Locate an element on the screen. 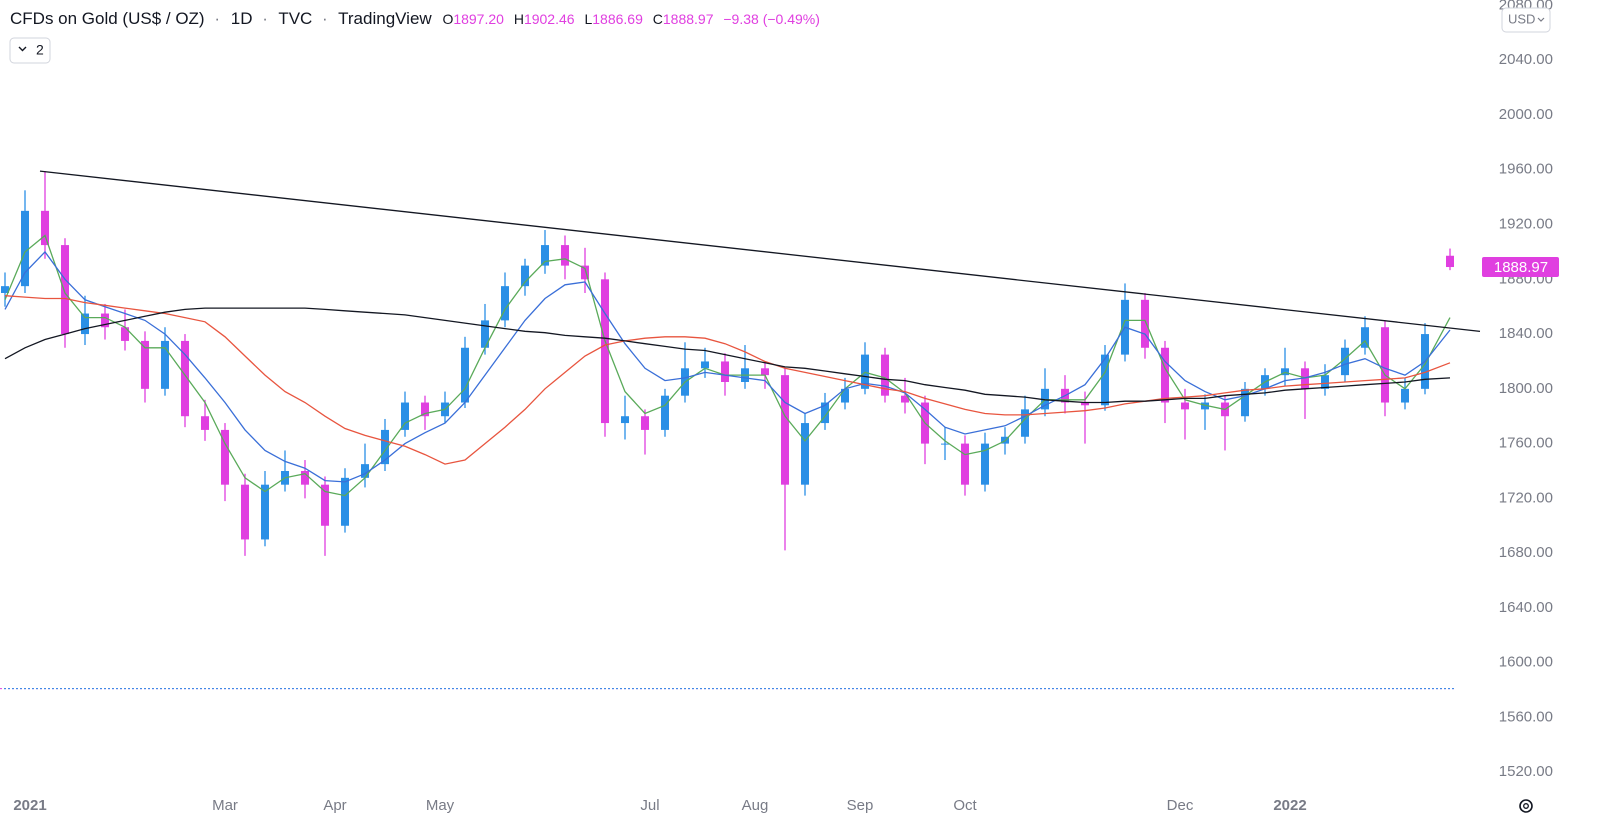  y-tick-label: 1760.00 is located at coordinates (1526, 443).